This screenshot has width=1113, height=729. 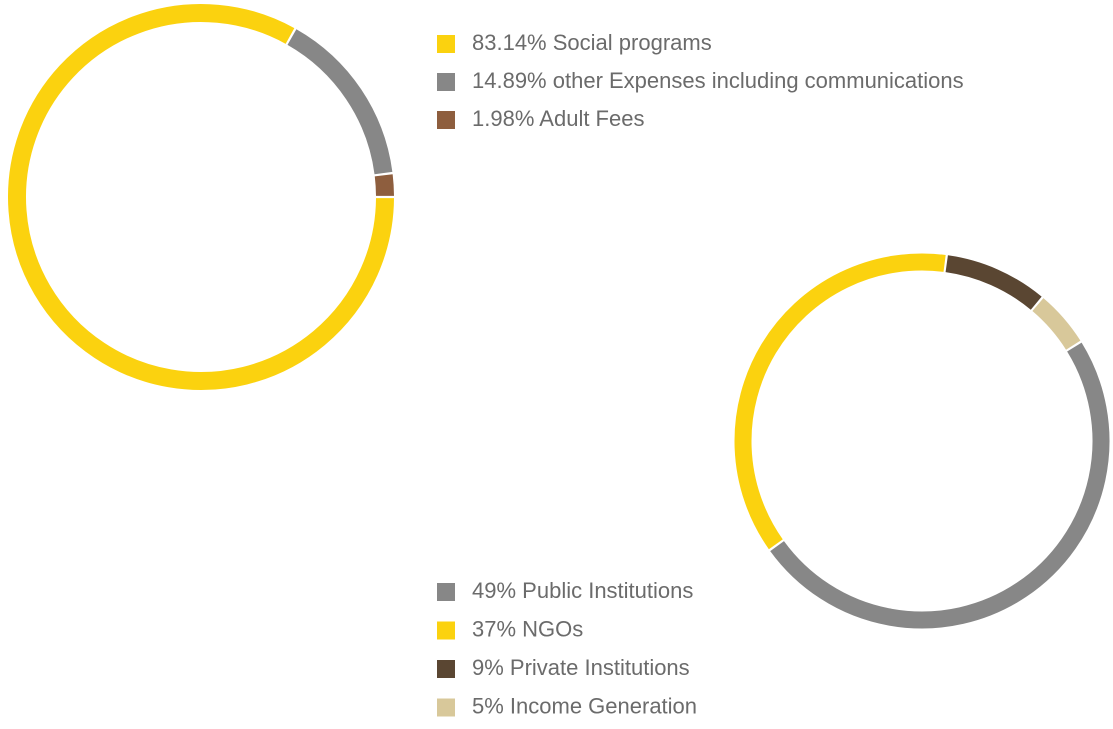 I want to click on legend-value: 9%, so click(x=488, y=667).